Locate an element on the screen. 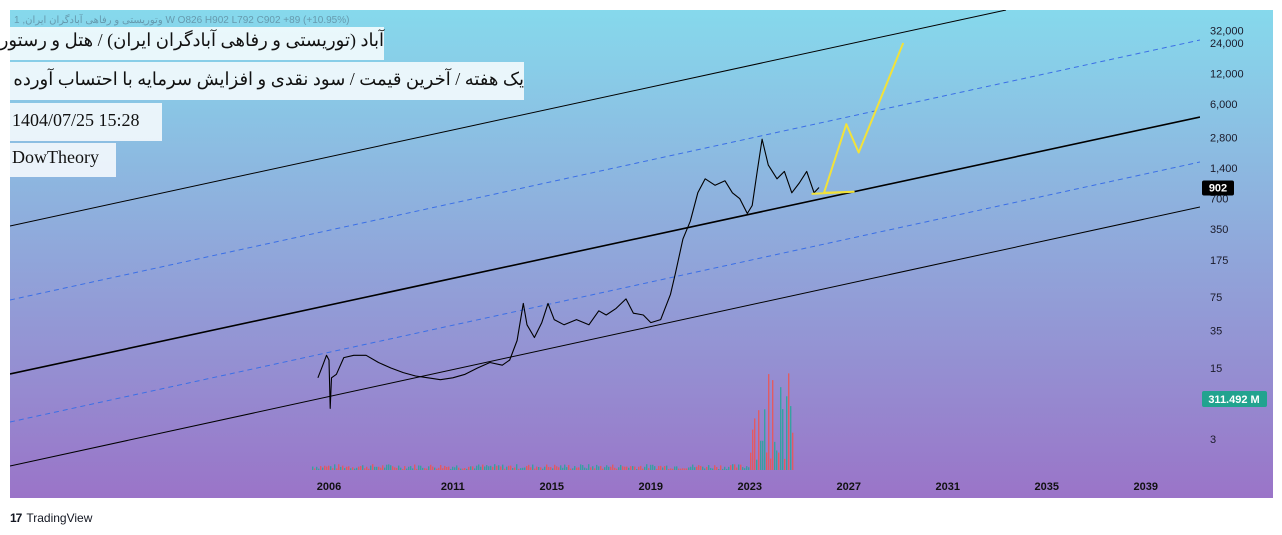 Image resolution: width=1282 pixels, height=535 pixels. x-tick-label: 2027 is located at coordinates (849, 487).